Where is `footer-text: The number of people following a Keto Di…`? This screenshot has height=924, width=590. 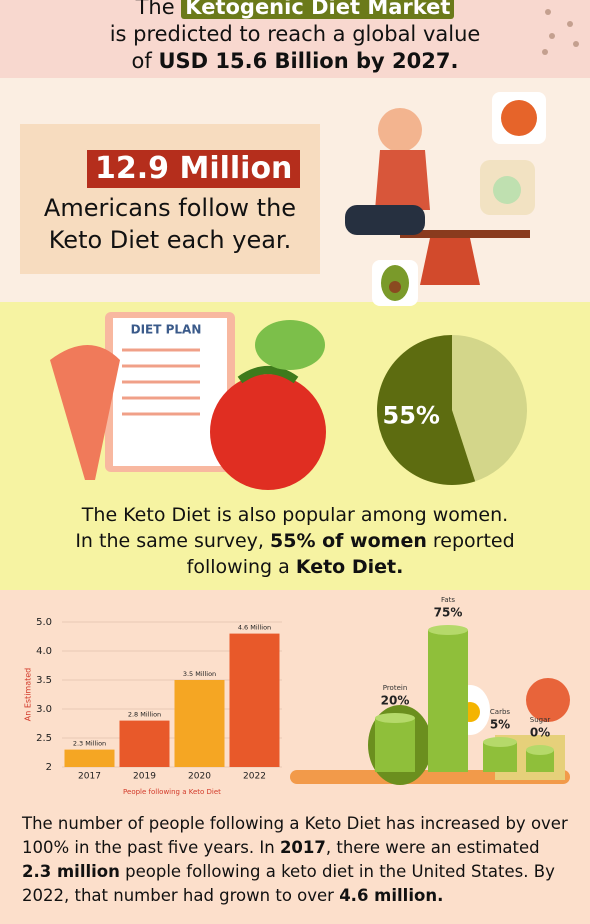 footer-text: The number of people following a Keto Di… is located at coordinates (297, 860).